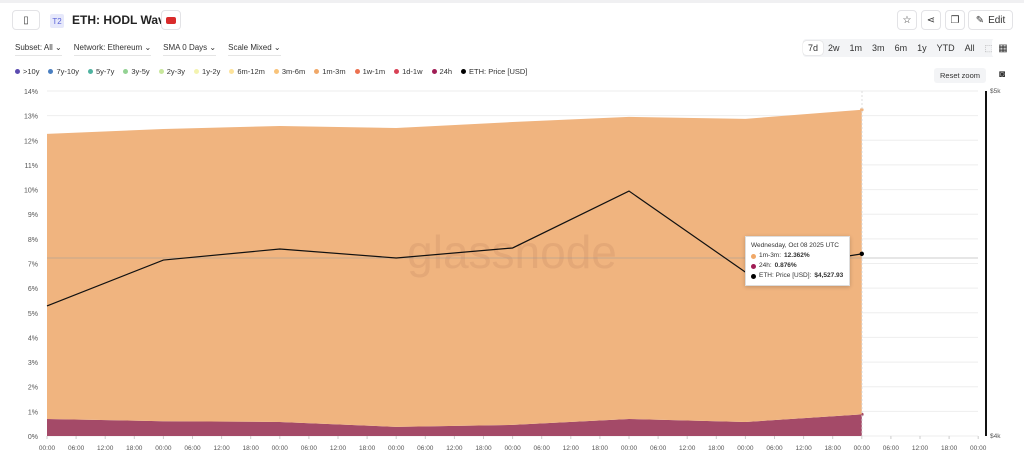 The height and width of the screenshot is (473, 1024). Describe the element at coordinates (293, 71) in the screenshot. I see `legend-label: 3m-6m` at that location.